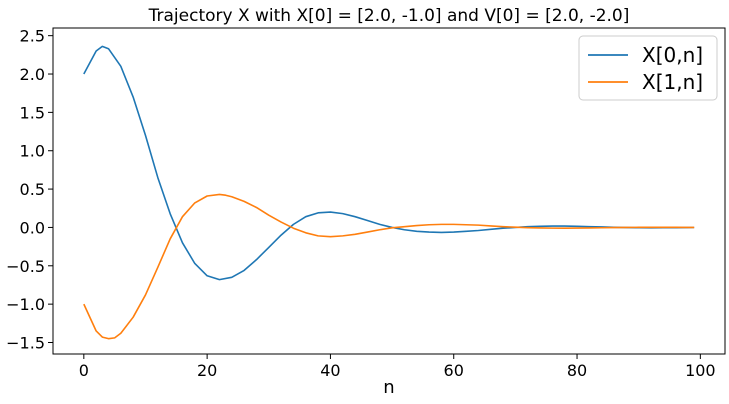 The image size is (729, 404). What do you see at coordinates (25, 266) in the screenshot?
I see `y-tick-label: −0.5` at bounding box center [25, 266].